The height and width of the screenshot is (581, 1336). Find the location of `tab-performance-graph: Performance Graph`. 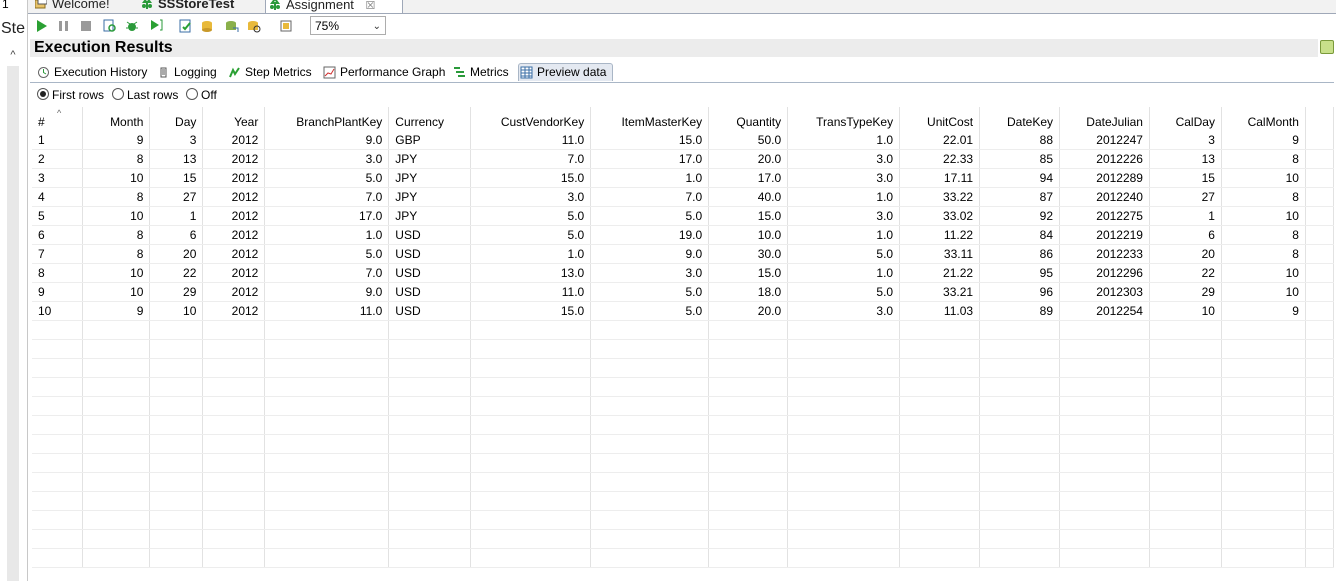

tab-performance-graph: Performance Graph is located at coordinates (383, 72).